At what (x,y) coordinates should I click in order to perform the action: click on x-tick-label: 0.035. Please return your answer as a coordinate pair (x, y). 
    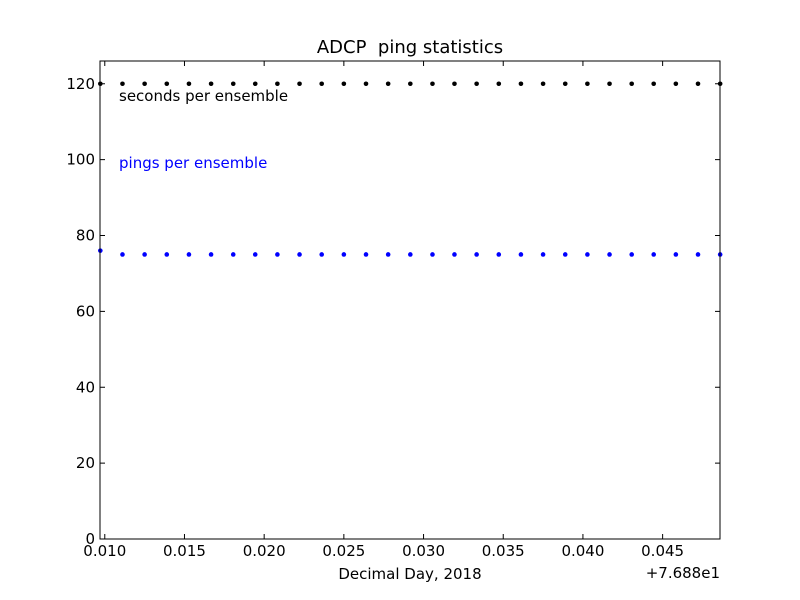
    Looking at the image, I should click on (503, 551).